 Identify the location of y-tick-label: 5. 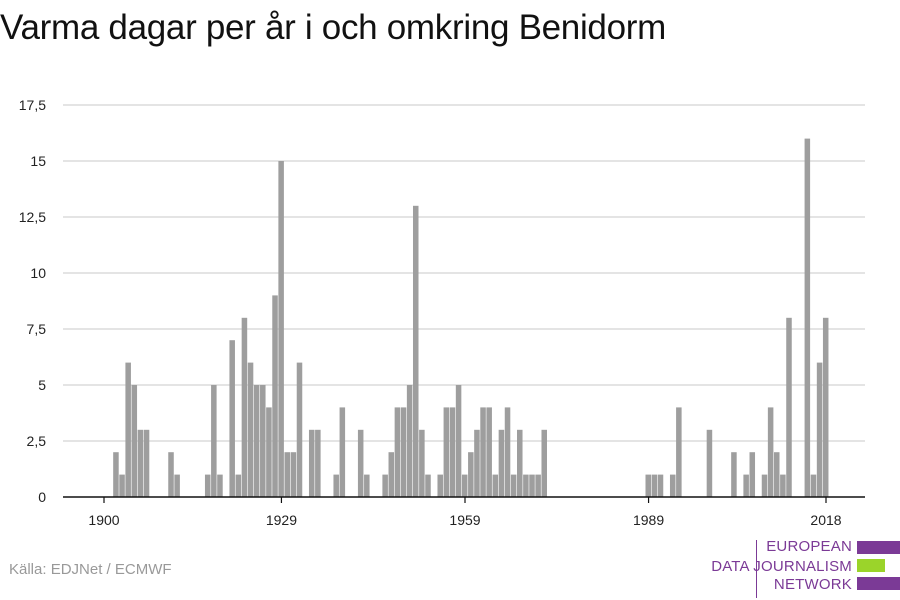
(42, 385).